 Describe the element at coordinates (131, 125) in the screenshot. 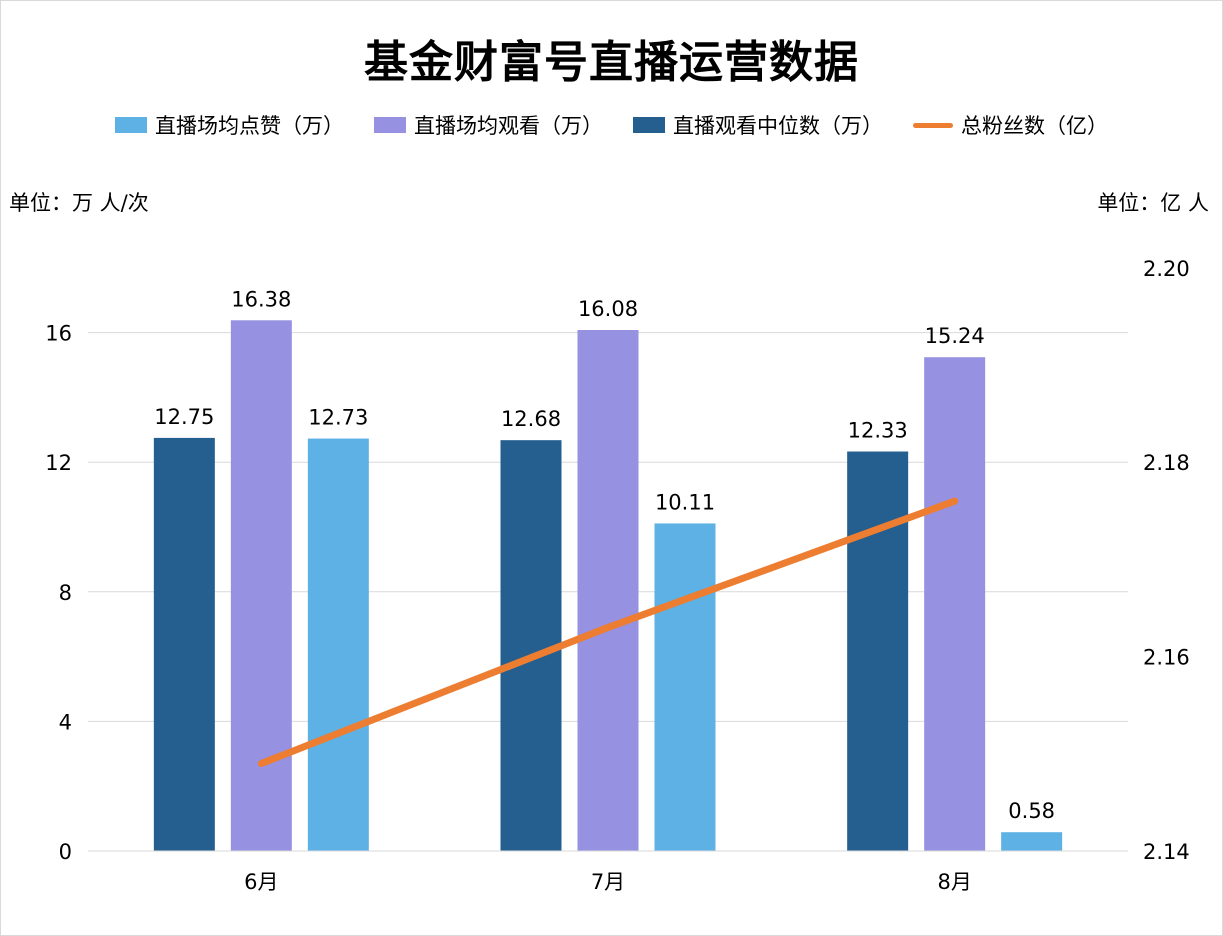

I see `legend-swatch-likes` at that location.